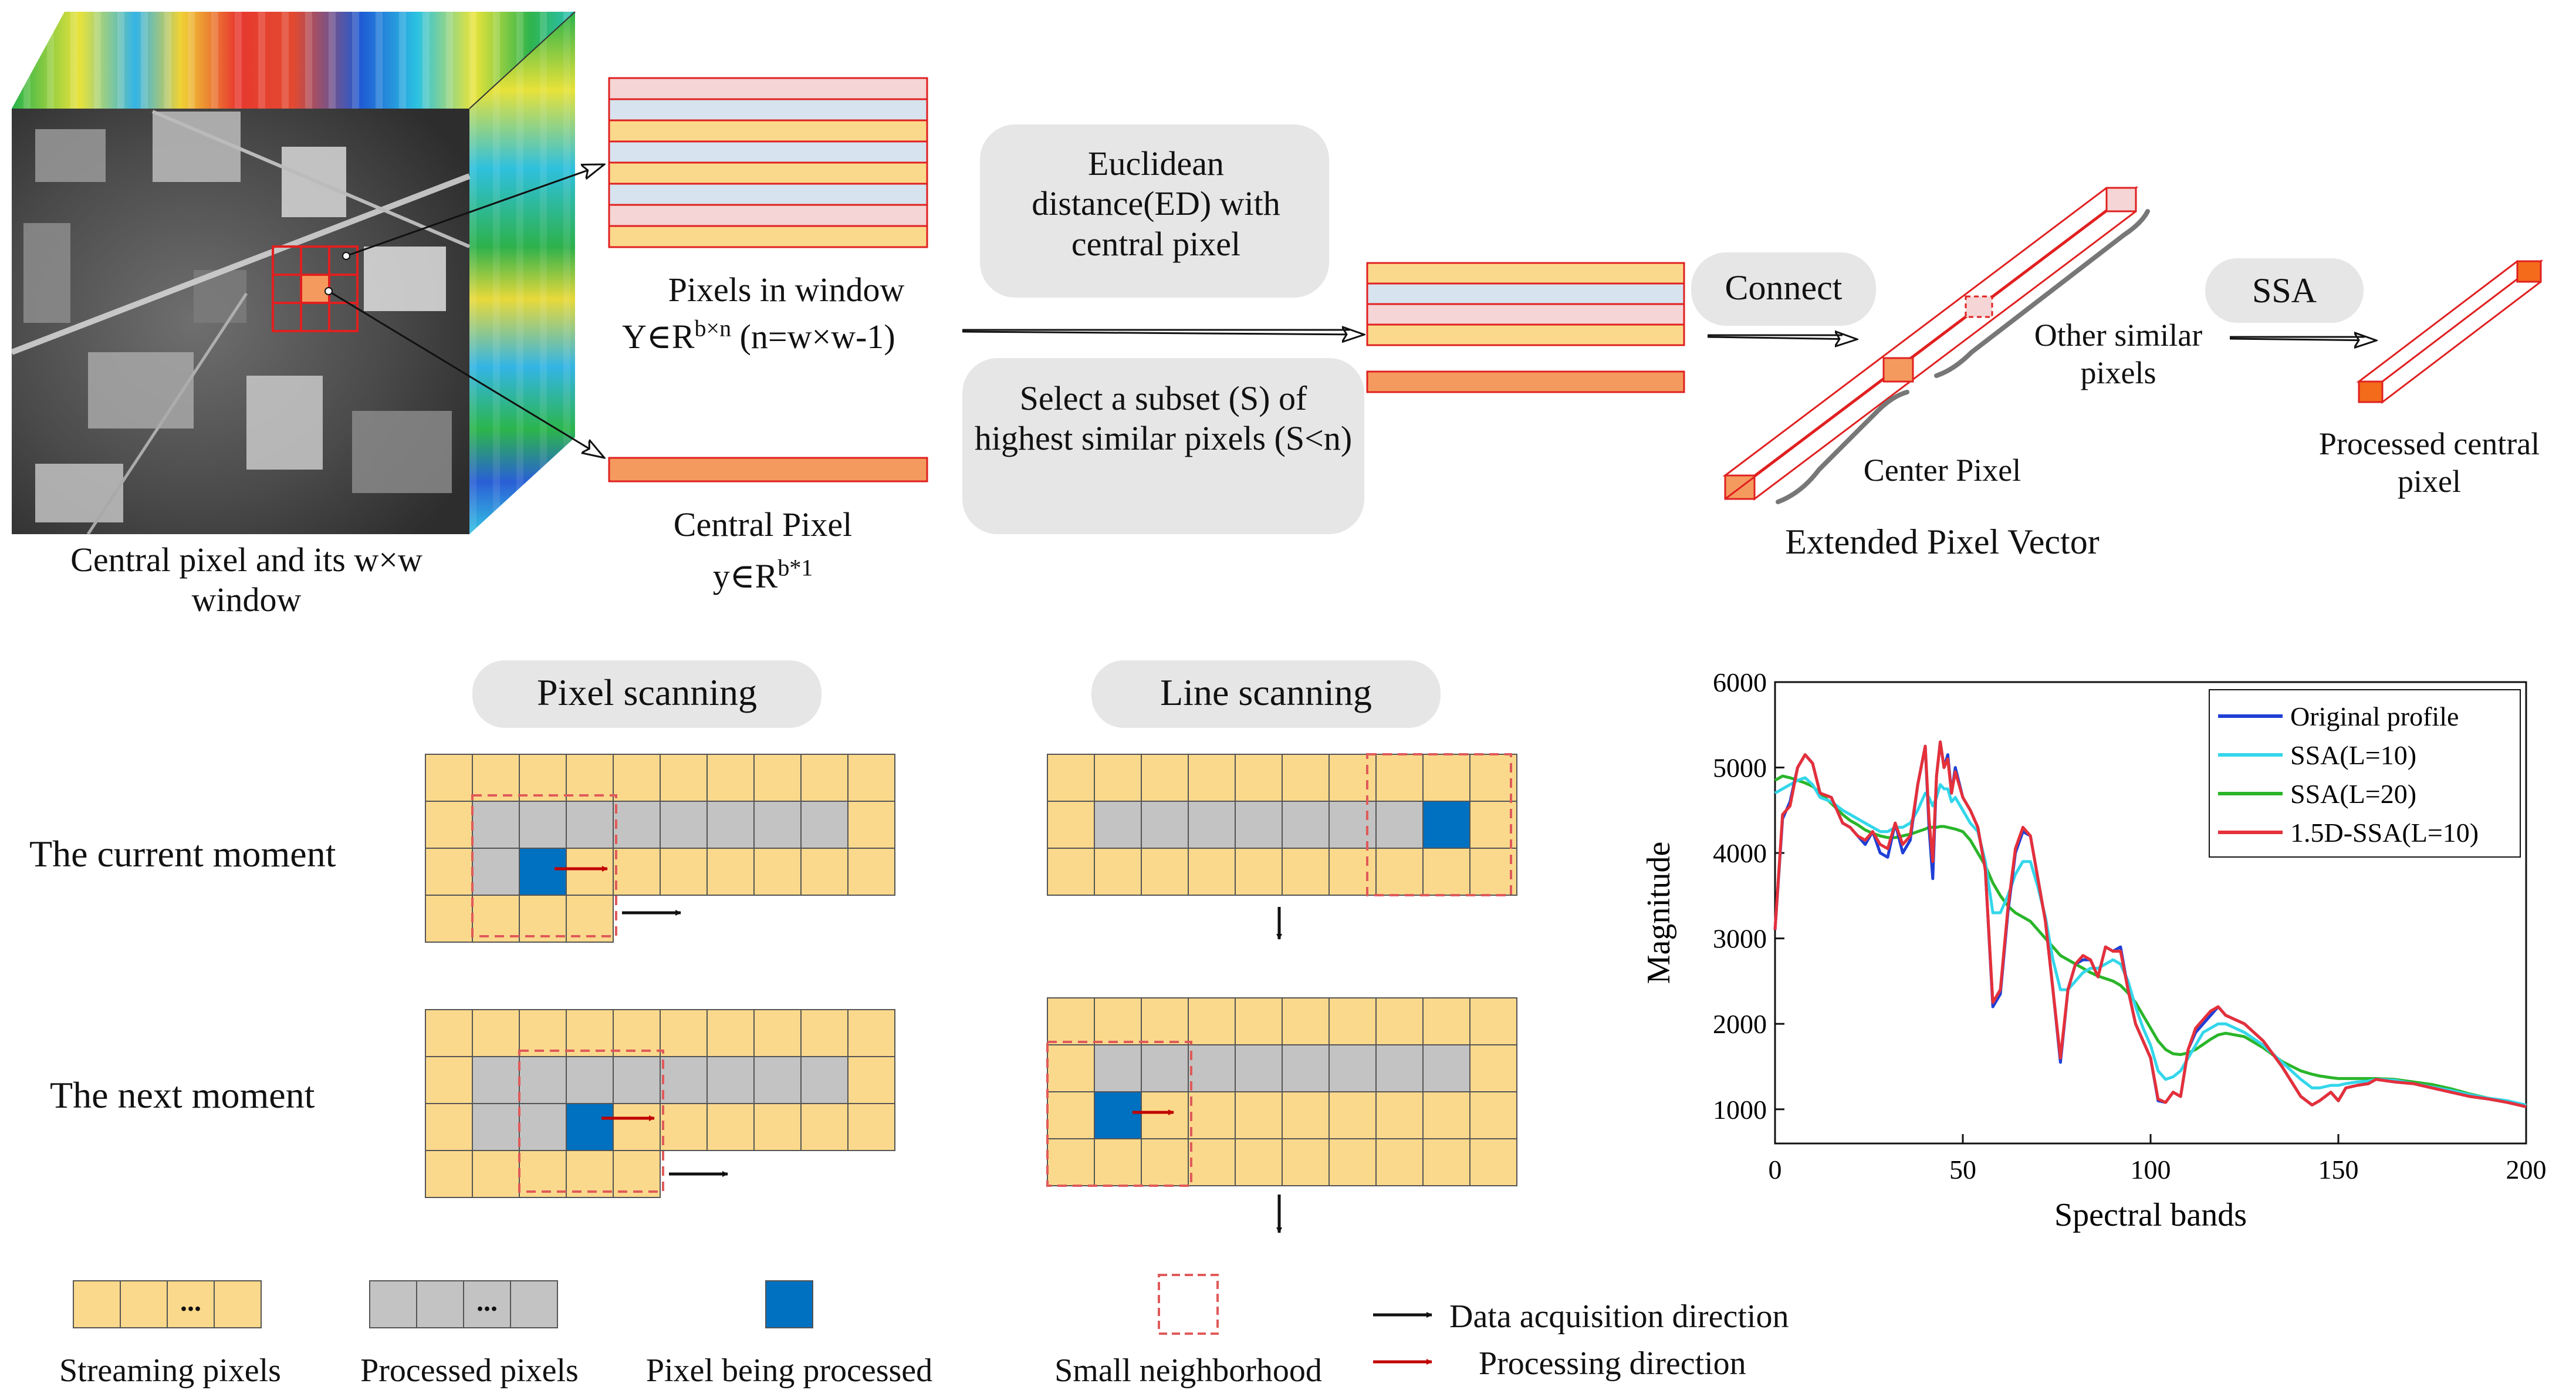 This screenshot has height=1390, width=2576. I want to click on y-tick-label: 6000, so click(1740, 682).